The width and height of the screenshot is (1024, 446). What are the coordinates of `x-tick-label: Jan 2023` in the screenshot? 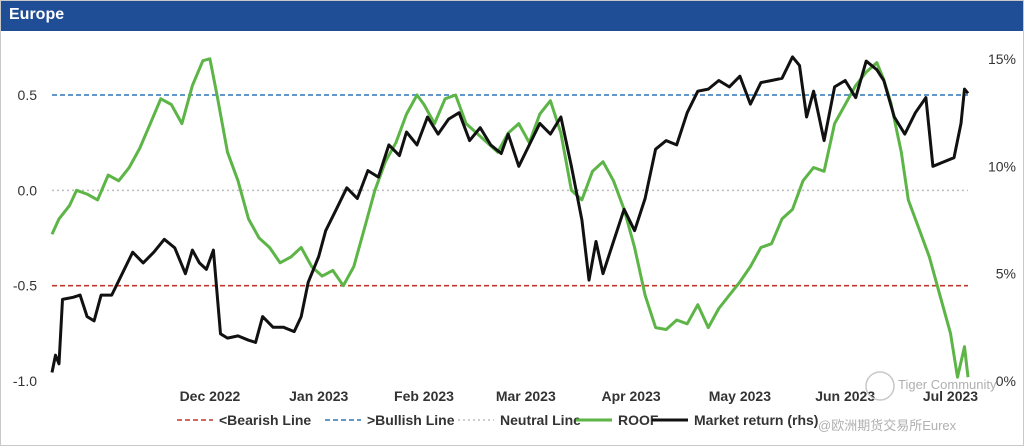 It's located at (318, 396).